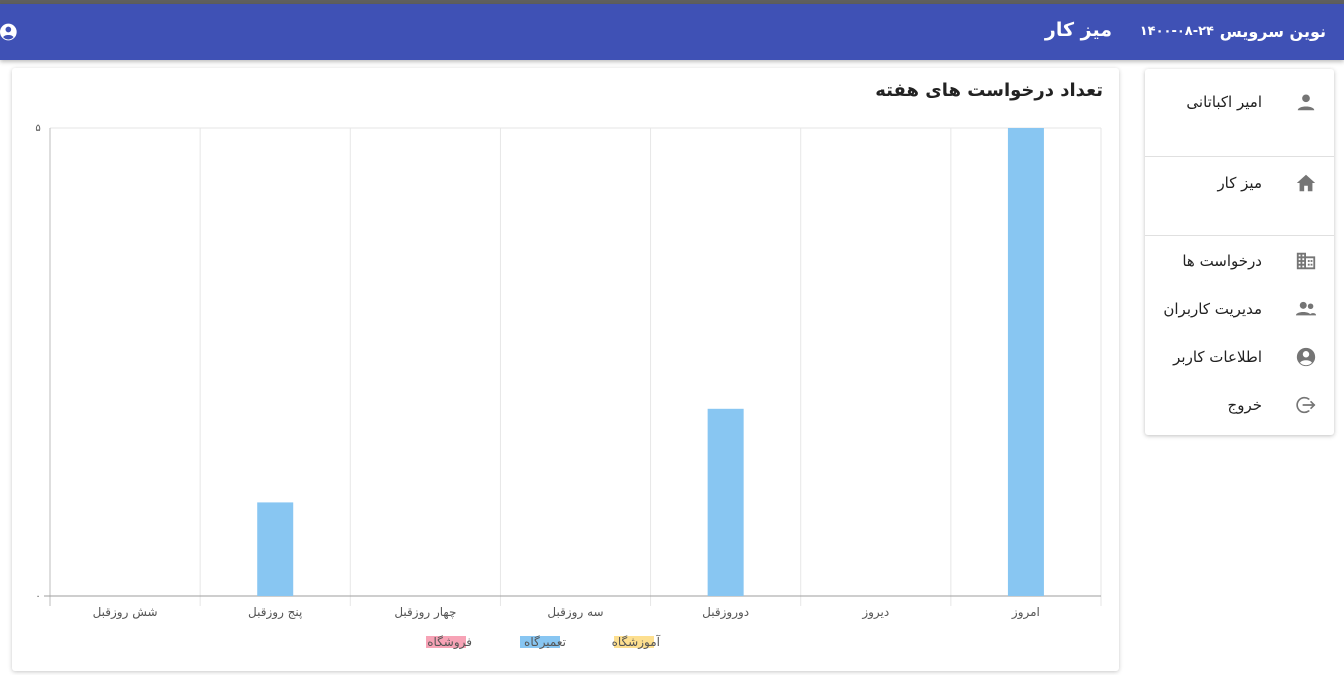 Image resolution: width=1344 pixels, height=675 pixels. I want to click on sidebar-item-label: میز کار, so click(1239, 183).